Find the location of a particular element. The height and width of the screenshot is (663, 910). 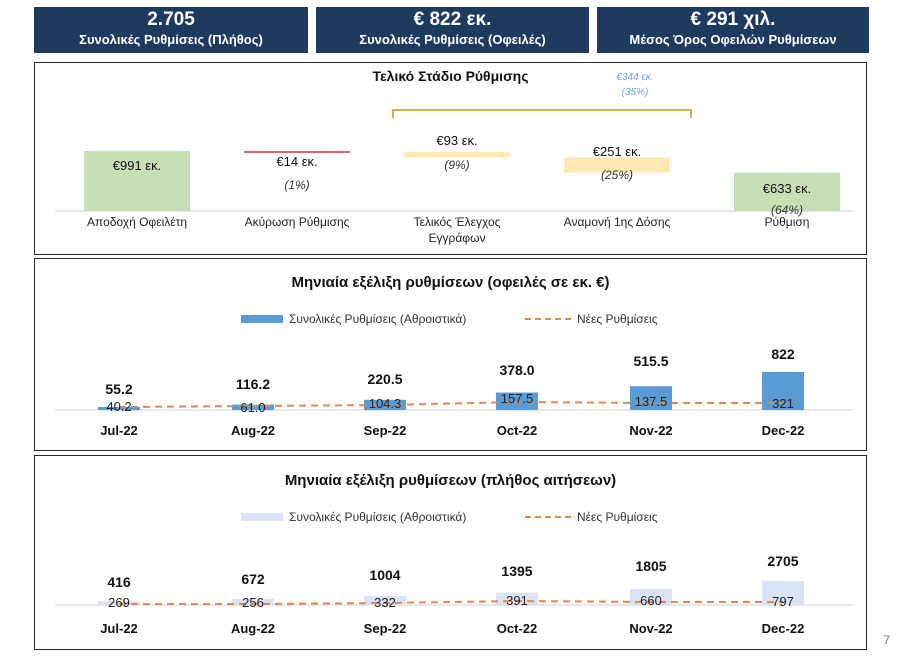

percent-label: (9%) is located at coordinates (456, 165).